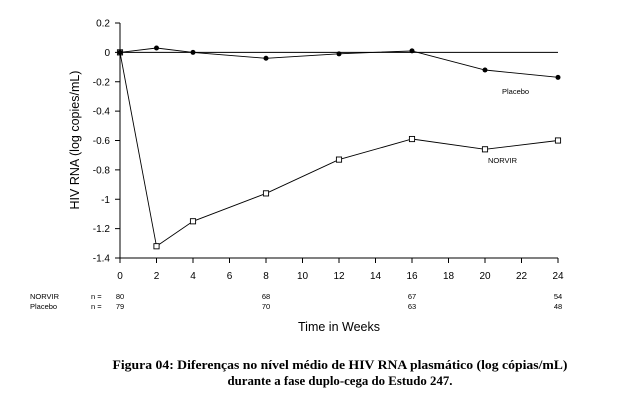 Image resolution: width=620 pixels, height=406 pixels. Describe the element at coordinates (157, 276) in the screenshot. I see `x-tick-label: 2` at that location.